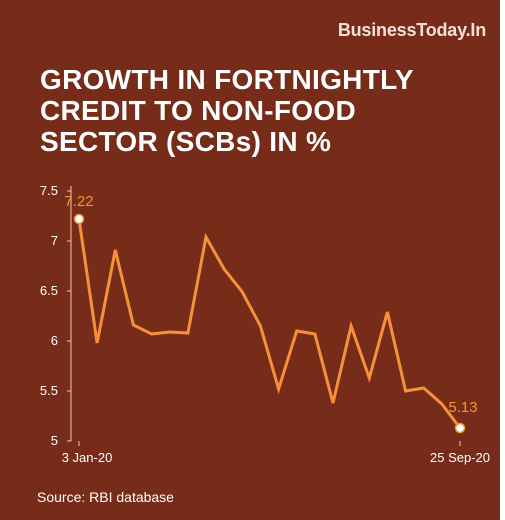 The width and height of the screenshot is (505, 520). I want to click on x-axis: 3 Jan-20 25 Sep-20, so click(276, 453).